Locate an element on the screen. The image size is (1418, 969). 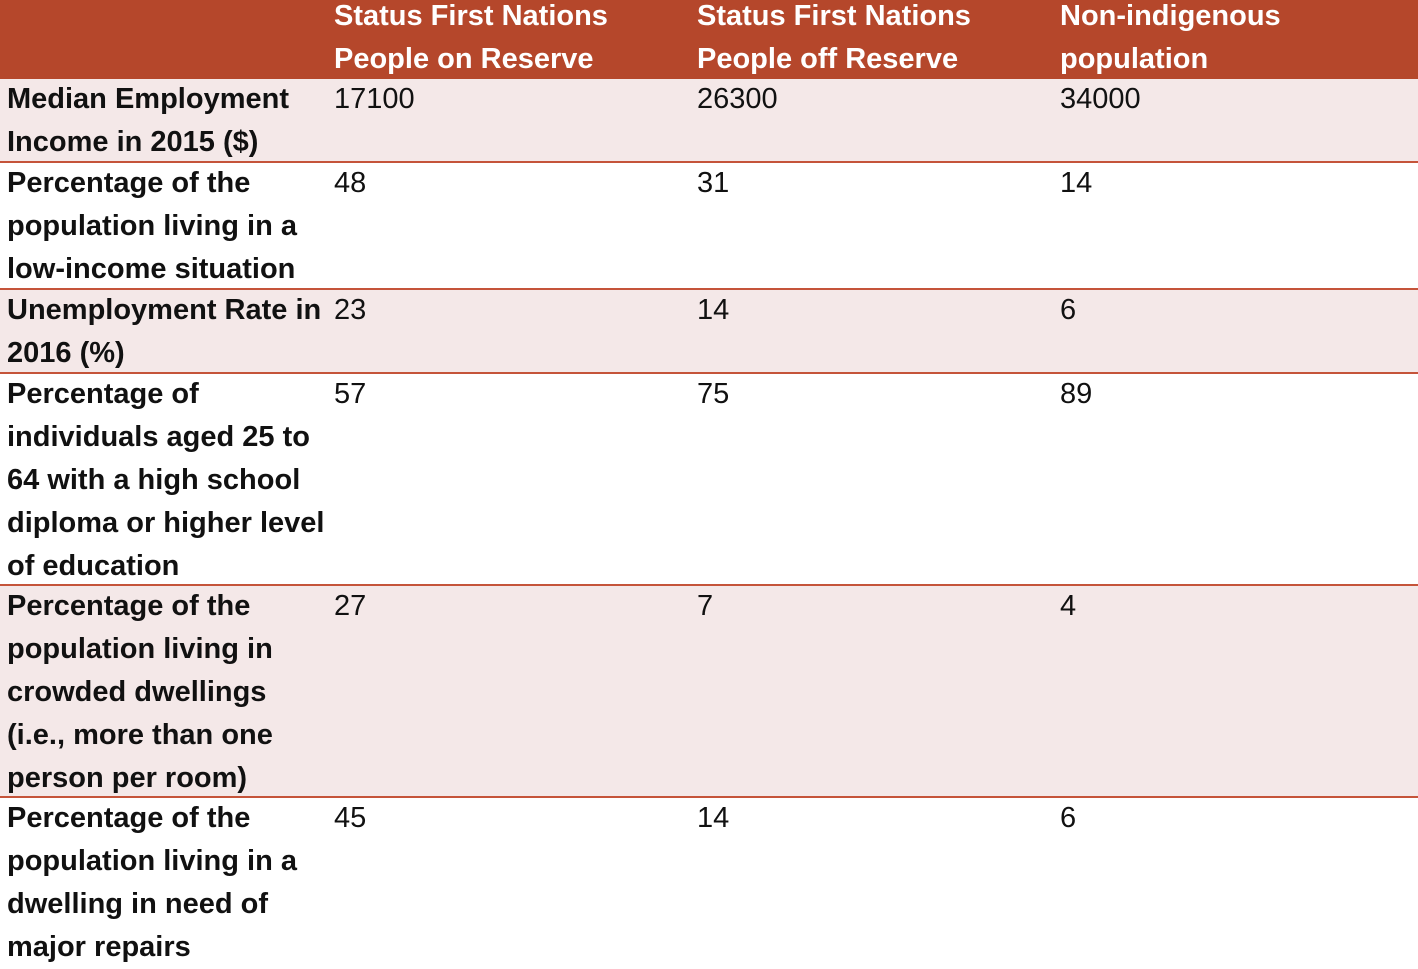
value-on-reserve: 17100 is located at coordinates (374, 99).